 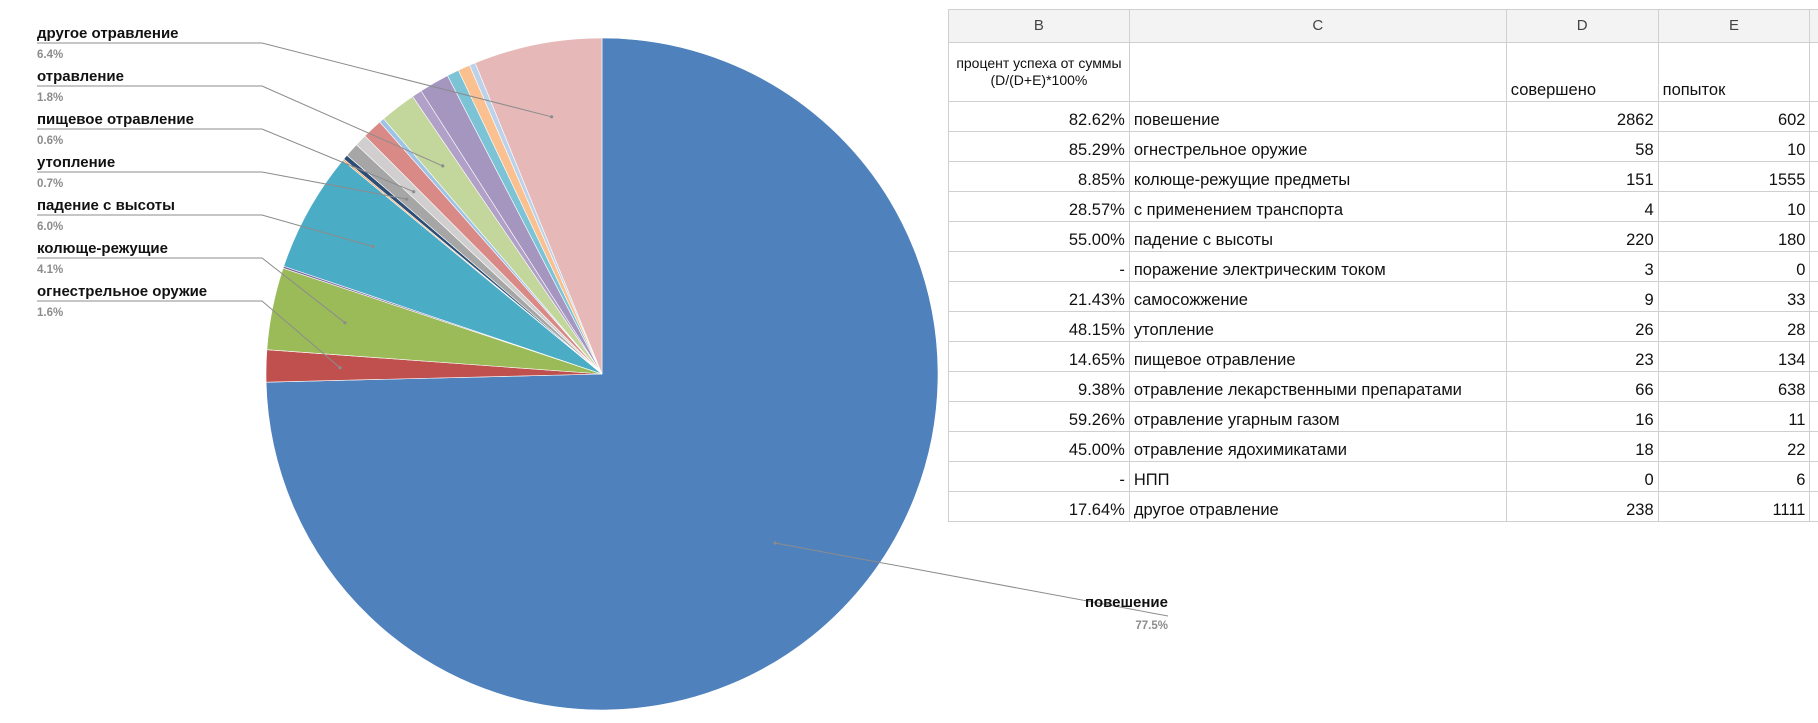 I want to click on cell-e: 134, so click(x=1734, y=357).